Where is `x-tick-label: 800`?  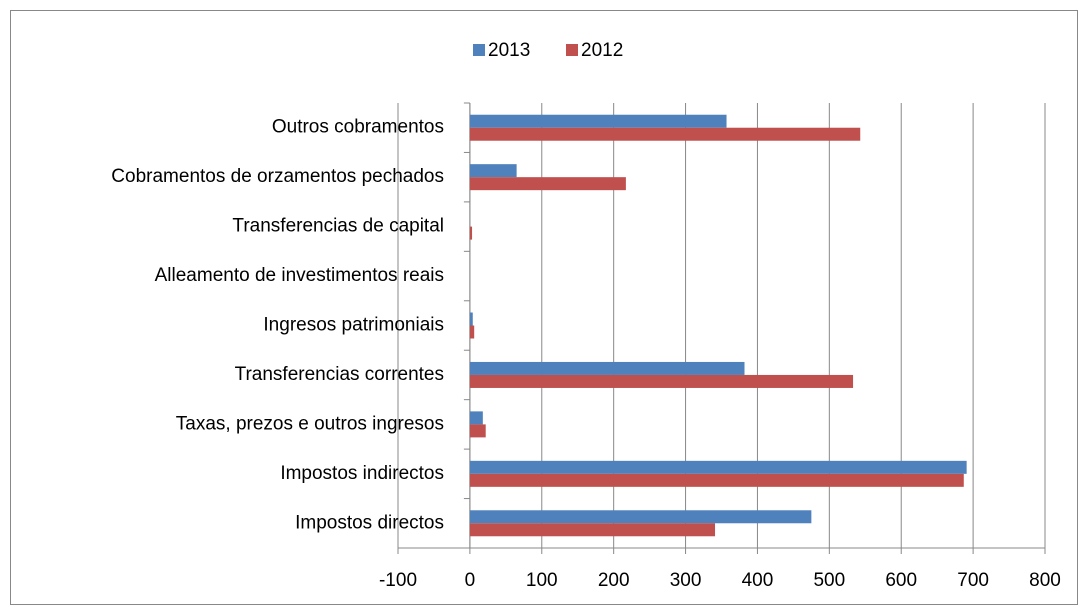 x-tick-label: 800 is located at coordinates (1045, 580).